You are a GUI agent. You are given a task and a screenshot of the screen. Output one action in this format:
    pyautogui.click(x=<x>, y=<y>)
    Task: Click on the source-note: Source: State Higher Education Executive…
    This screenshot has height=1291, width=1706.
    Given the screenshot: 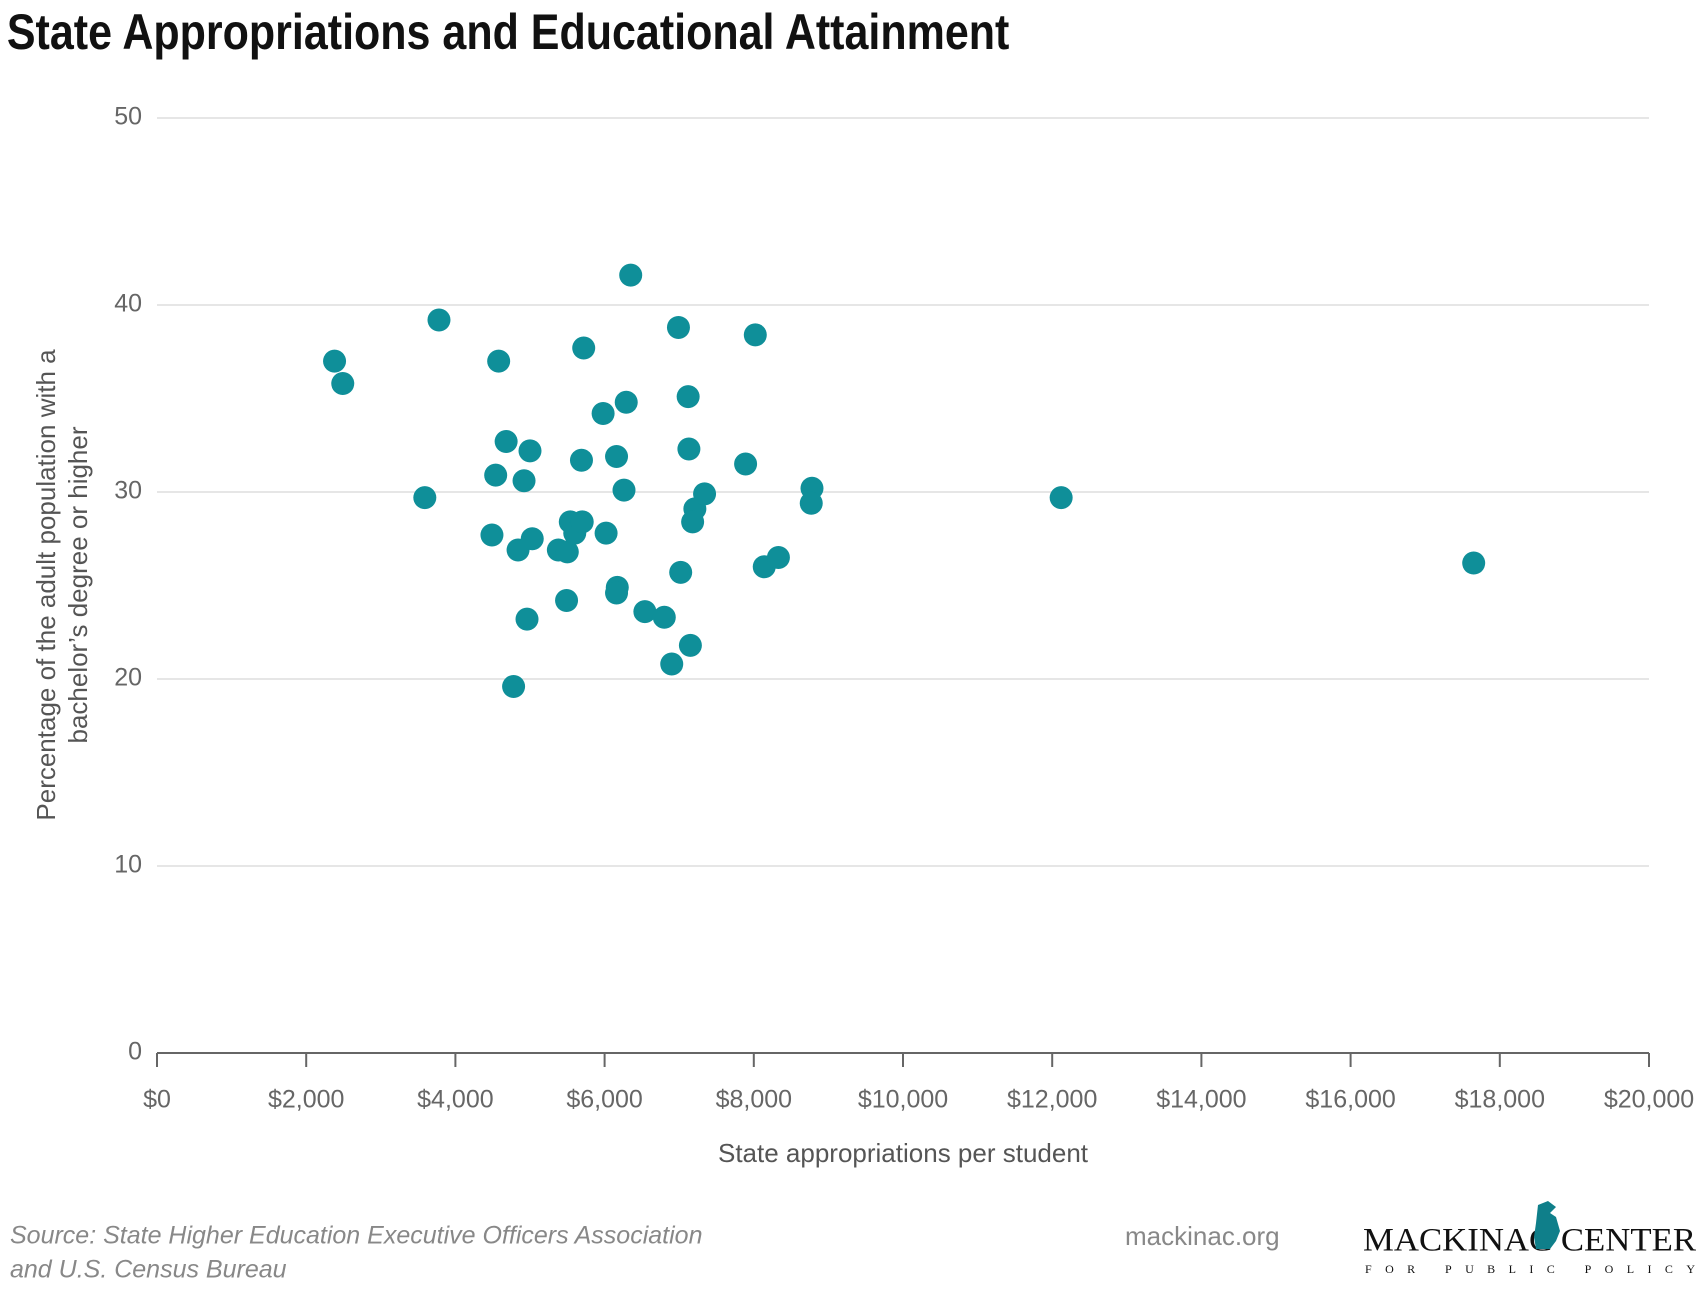 What is the action you would take?
    pyautogui.click(x=356, y=1236)
    